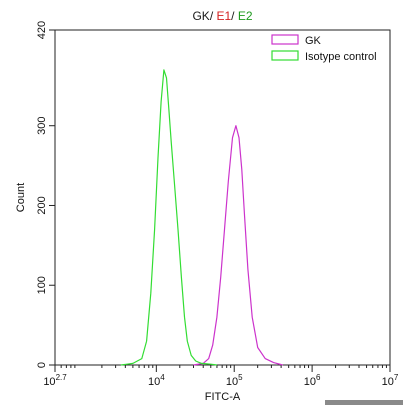 Image resolution: width=403 pixels, height=410 pixels. Describe the element at coordinates (222, 16) in the screenshot. I see `chart-title: GK/ E1/ E2` at that location.